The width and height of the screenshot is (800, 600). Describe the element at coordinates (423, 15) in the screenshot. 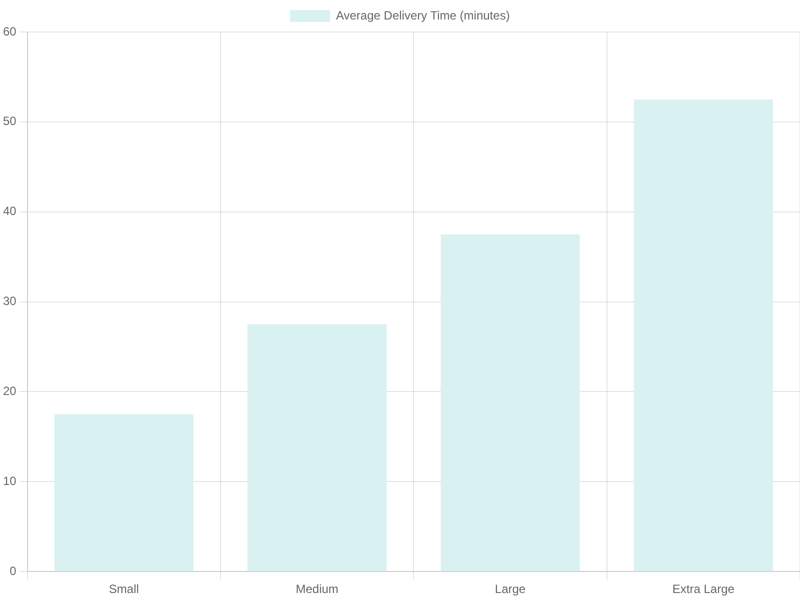

I see `legend-label: Average Delivery Time (minutes)` at that location.